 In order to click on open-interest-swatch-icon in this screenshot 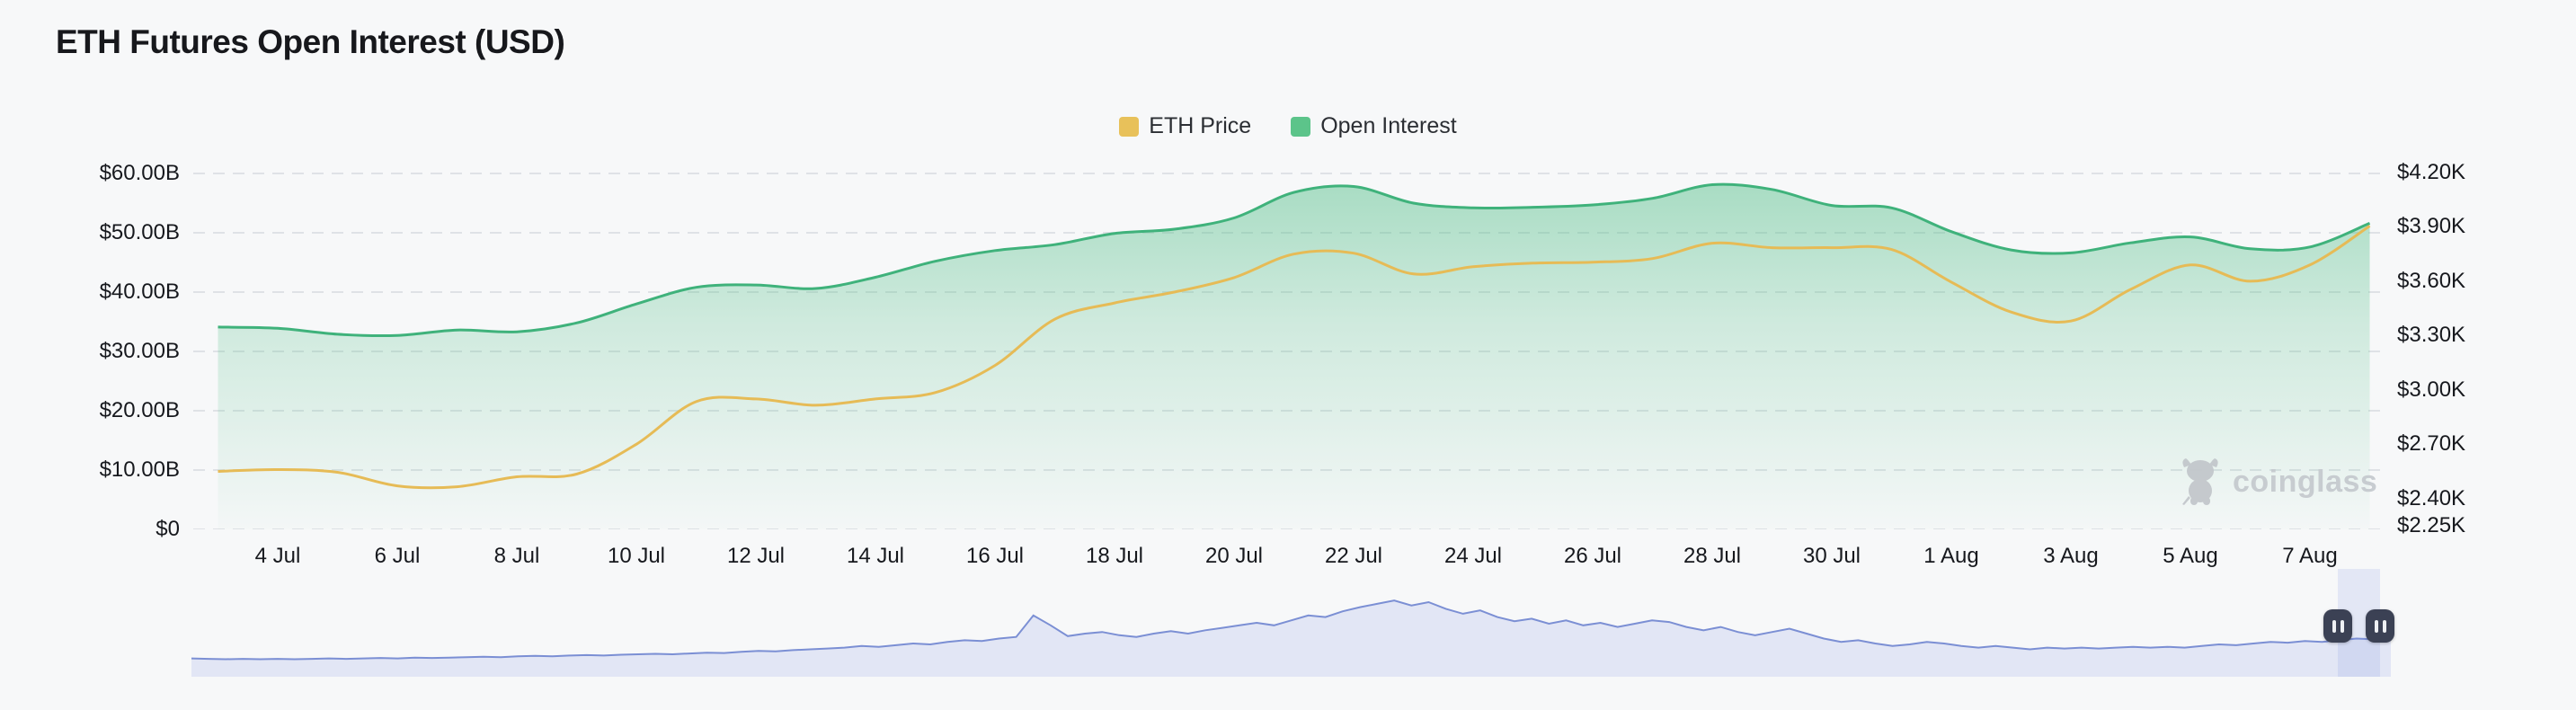, I will do `click(1301, 127)`.